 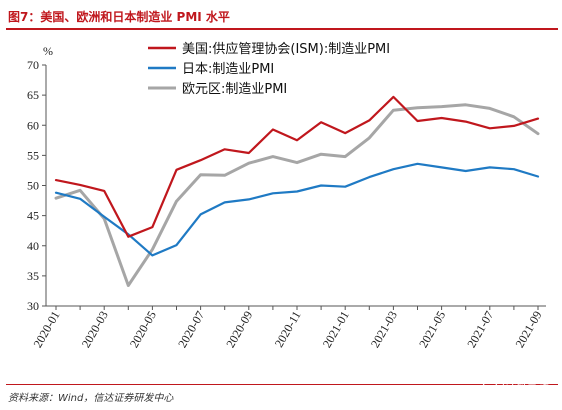 What do you see at coordinates (282, 384) in the screenshot?
I see `footer-divider` at bounding box center [282, 384].